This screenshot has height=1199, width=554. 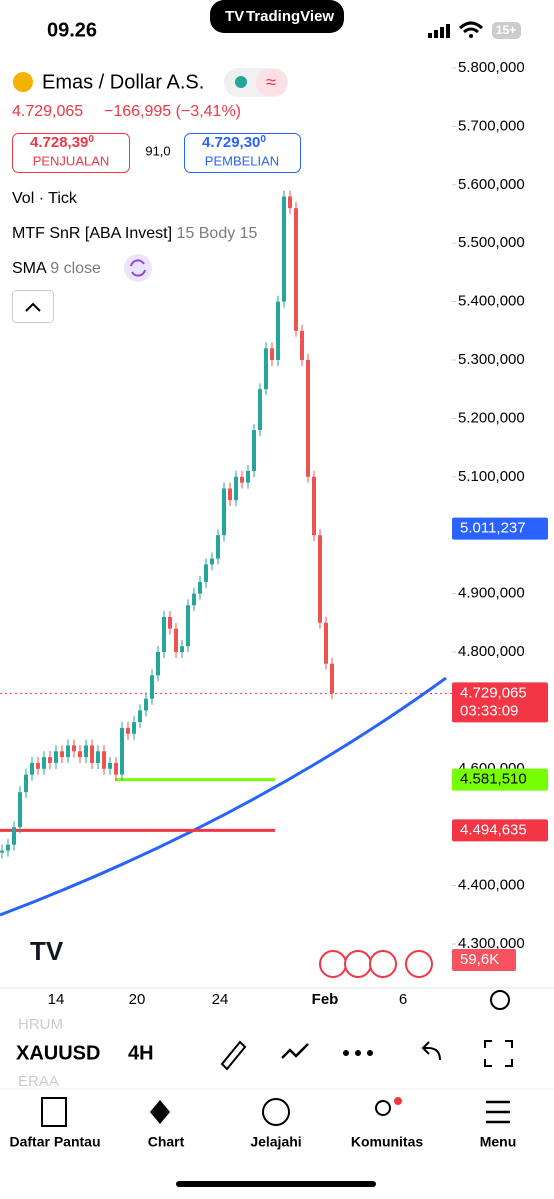 What do you see at coordinates (220, 999) in the screenshot?
I see `x-tick-label: 24` at bounding box center [220, 999].